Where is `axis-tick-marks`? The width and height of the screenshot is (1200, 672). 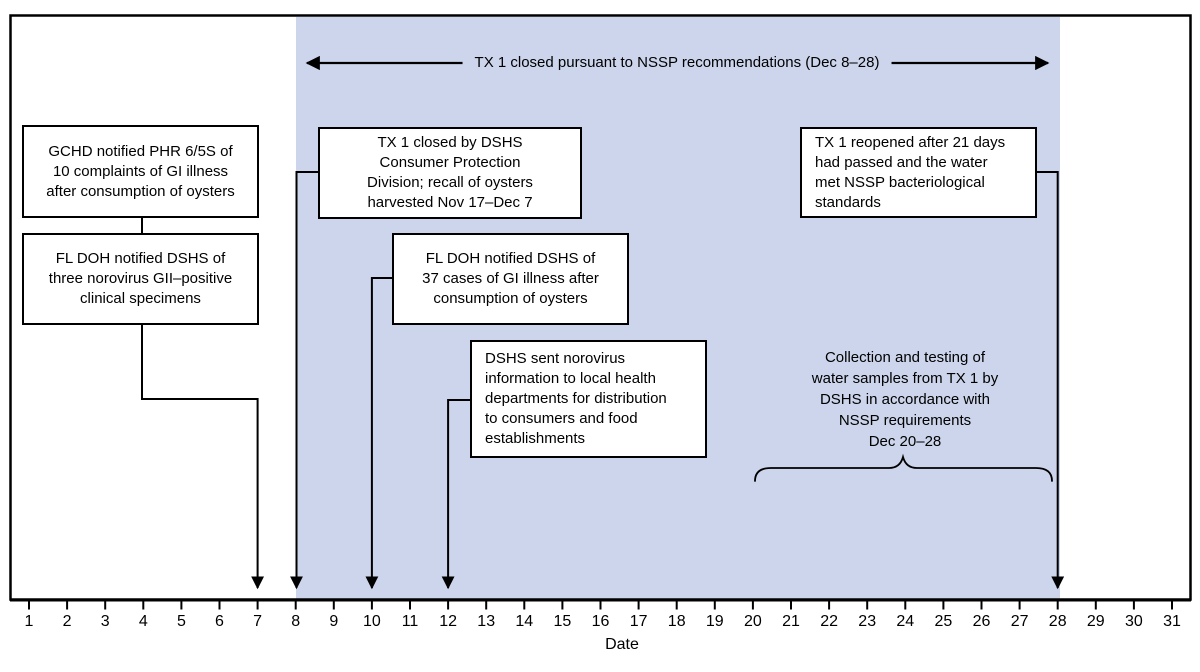 axis-tick-marks is located at coordinates (600, 605).